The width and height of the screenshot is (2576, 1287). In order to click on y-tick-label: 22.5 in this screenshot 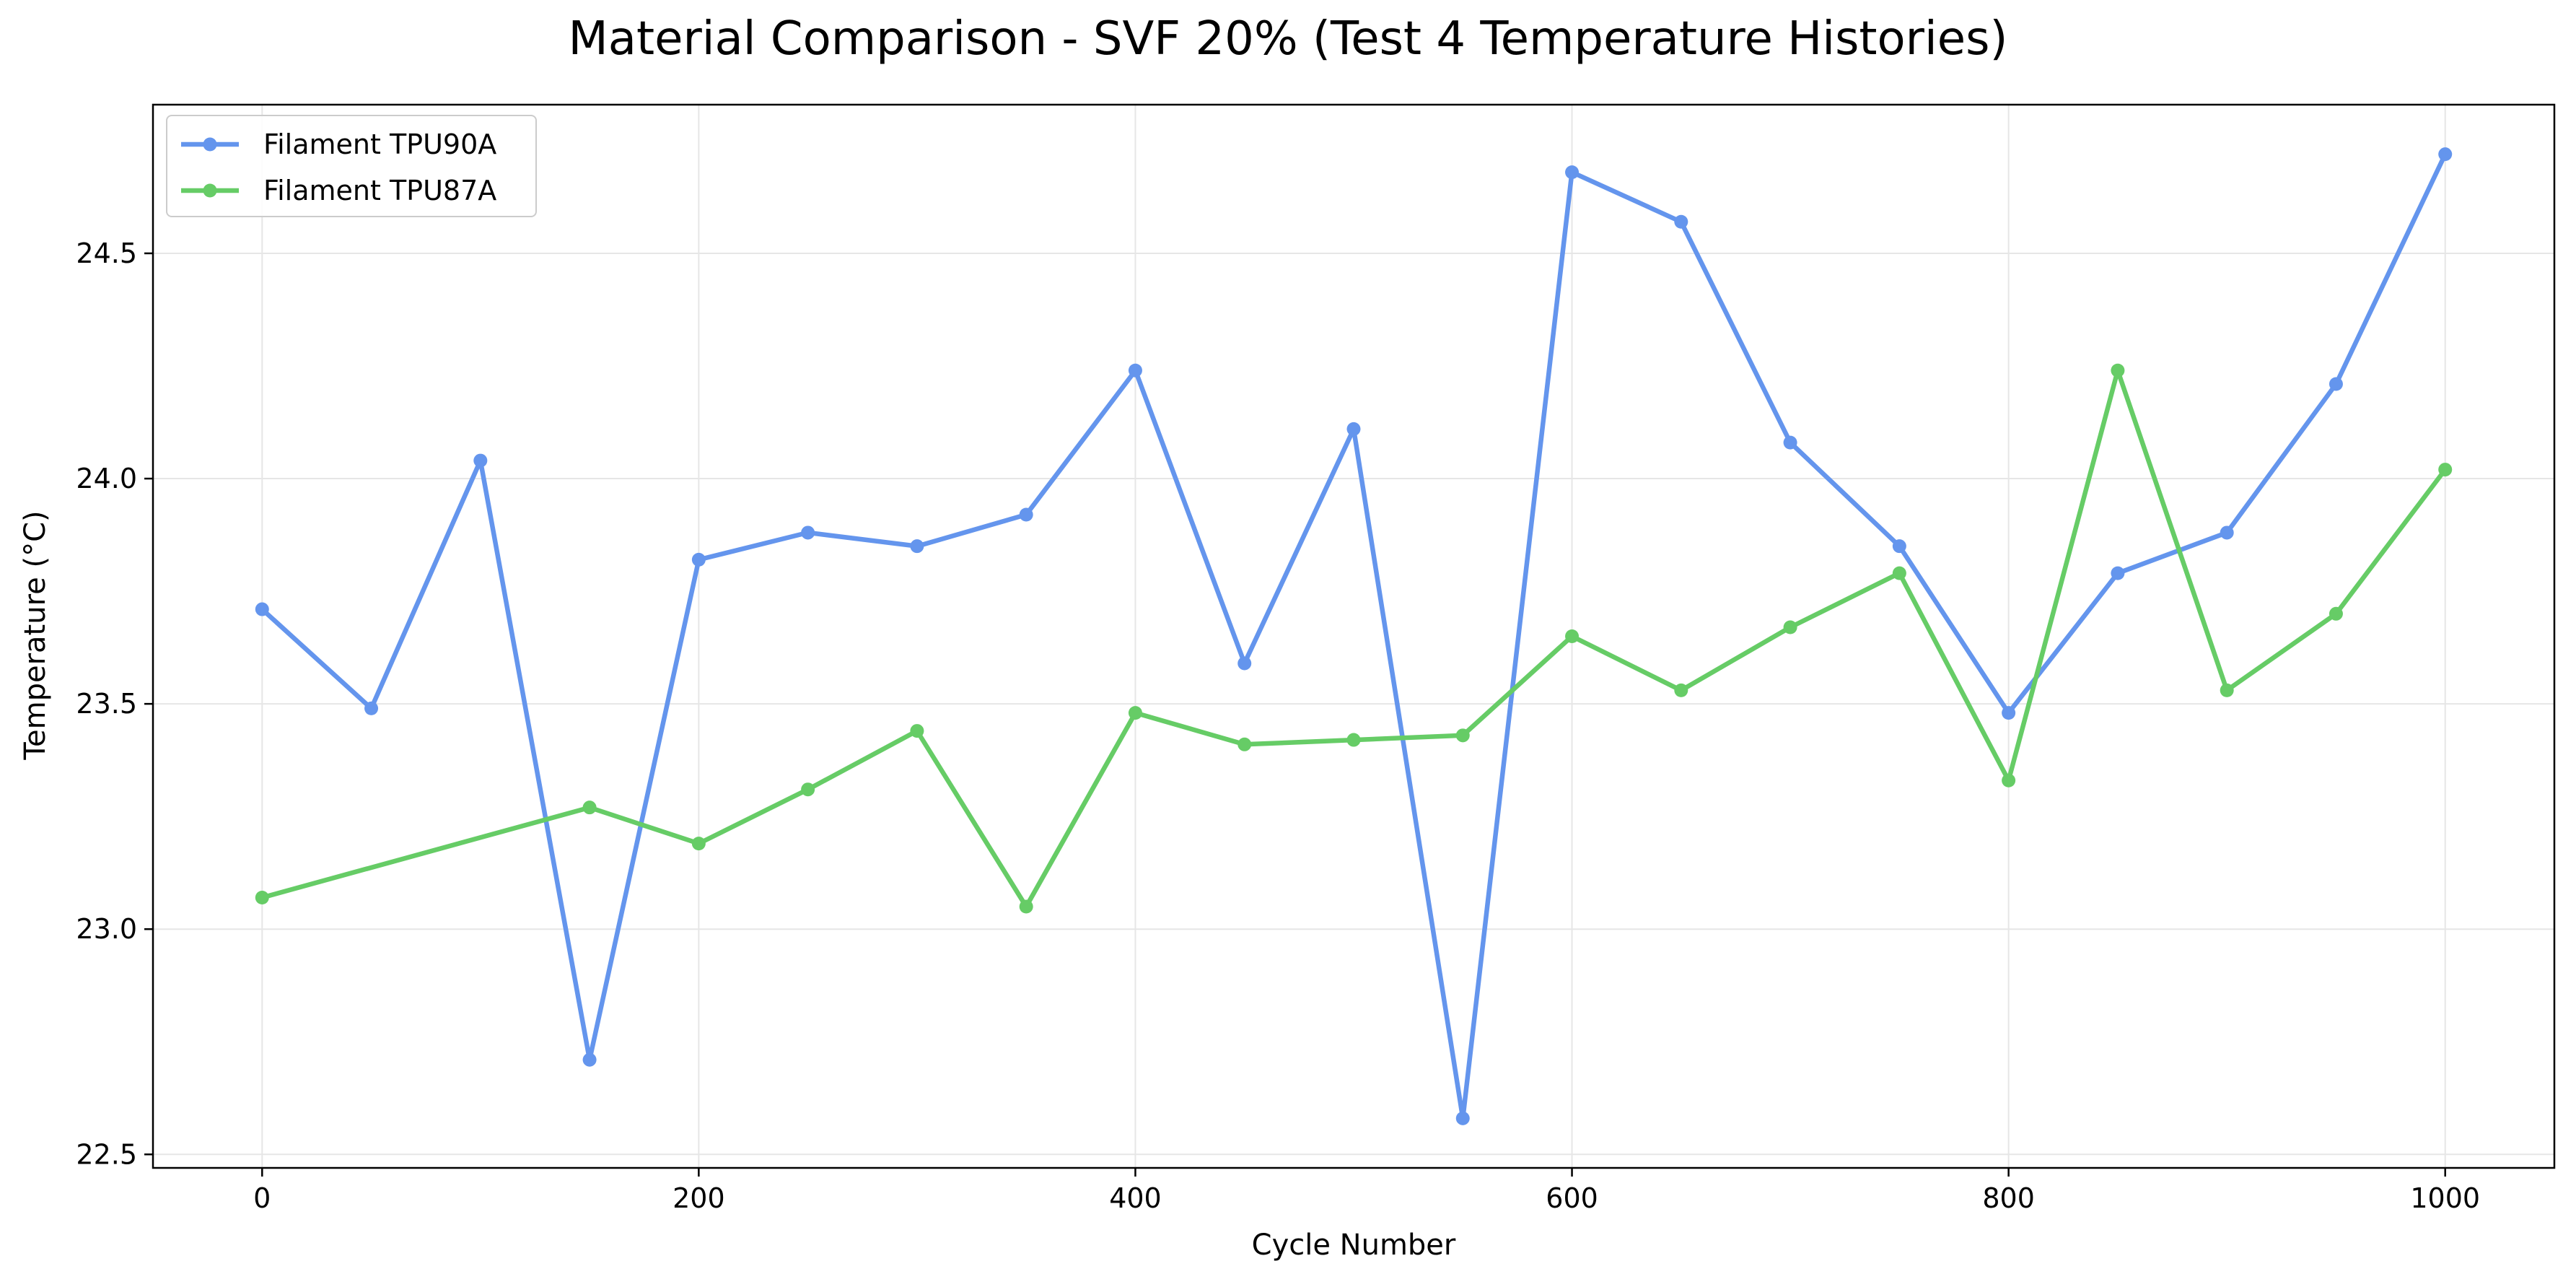, I will do `click(107, 1154)`.